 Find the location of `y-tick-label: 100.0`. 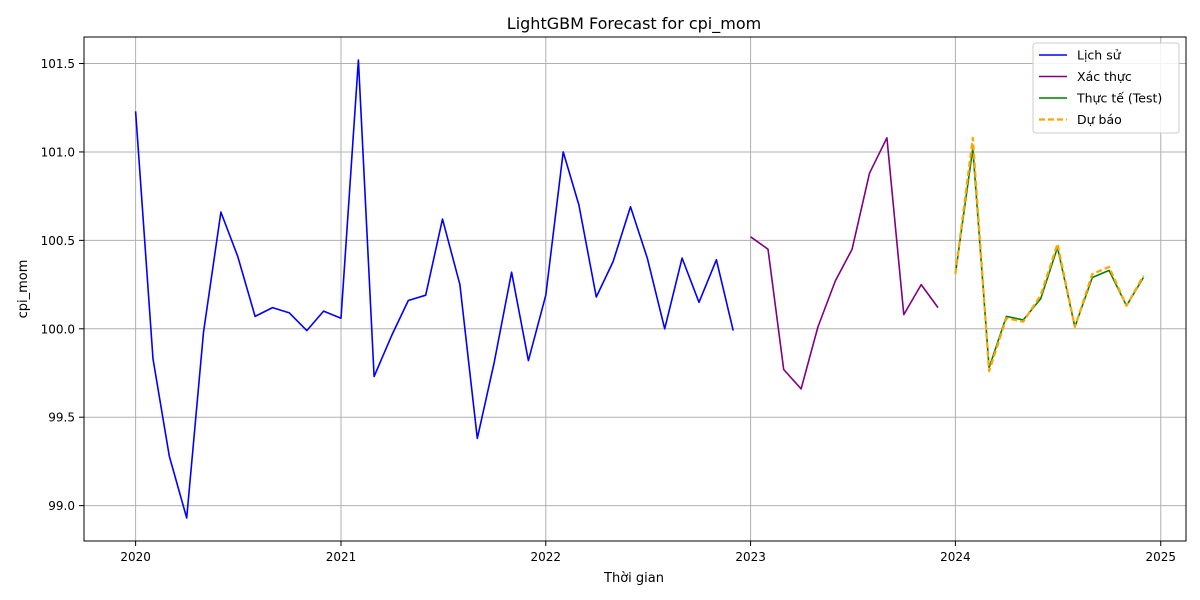

y-tick-label: 100.0 is located at coordinates (58, 329).